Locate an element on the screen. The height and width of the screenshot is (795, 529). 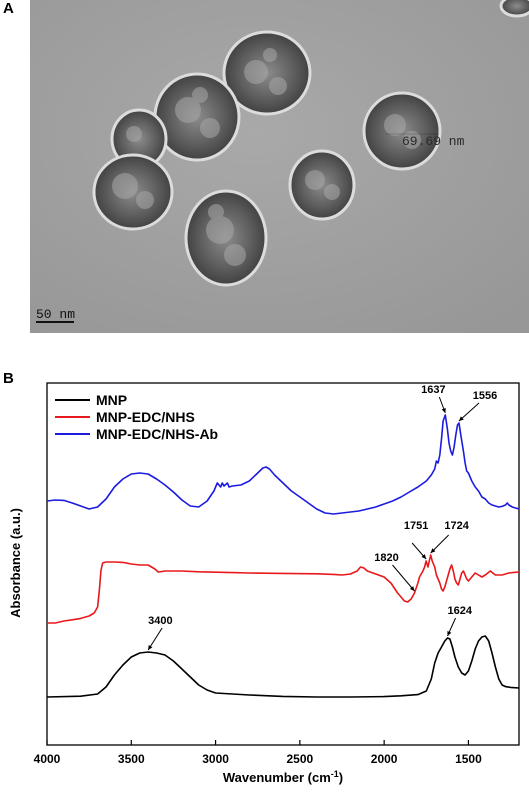
scale-bar-label: 50 nm is located at coordinates (55, 314).